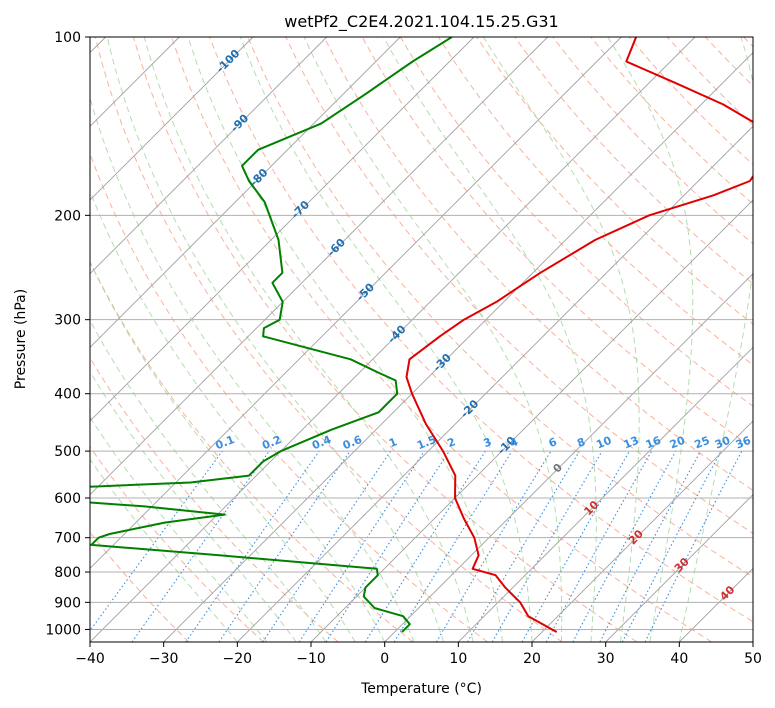  What do you see at coordinates (311, 659) in the screenshot?
I see `x-tick-label: −10` at bounding box center [311, 659].